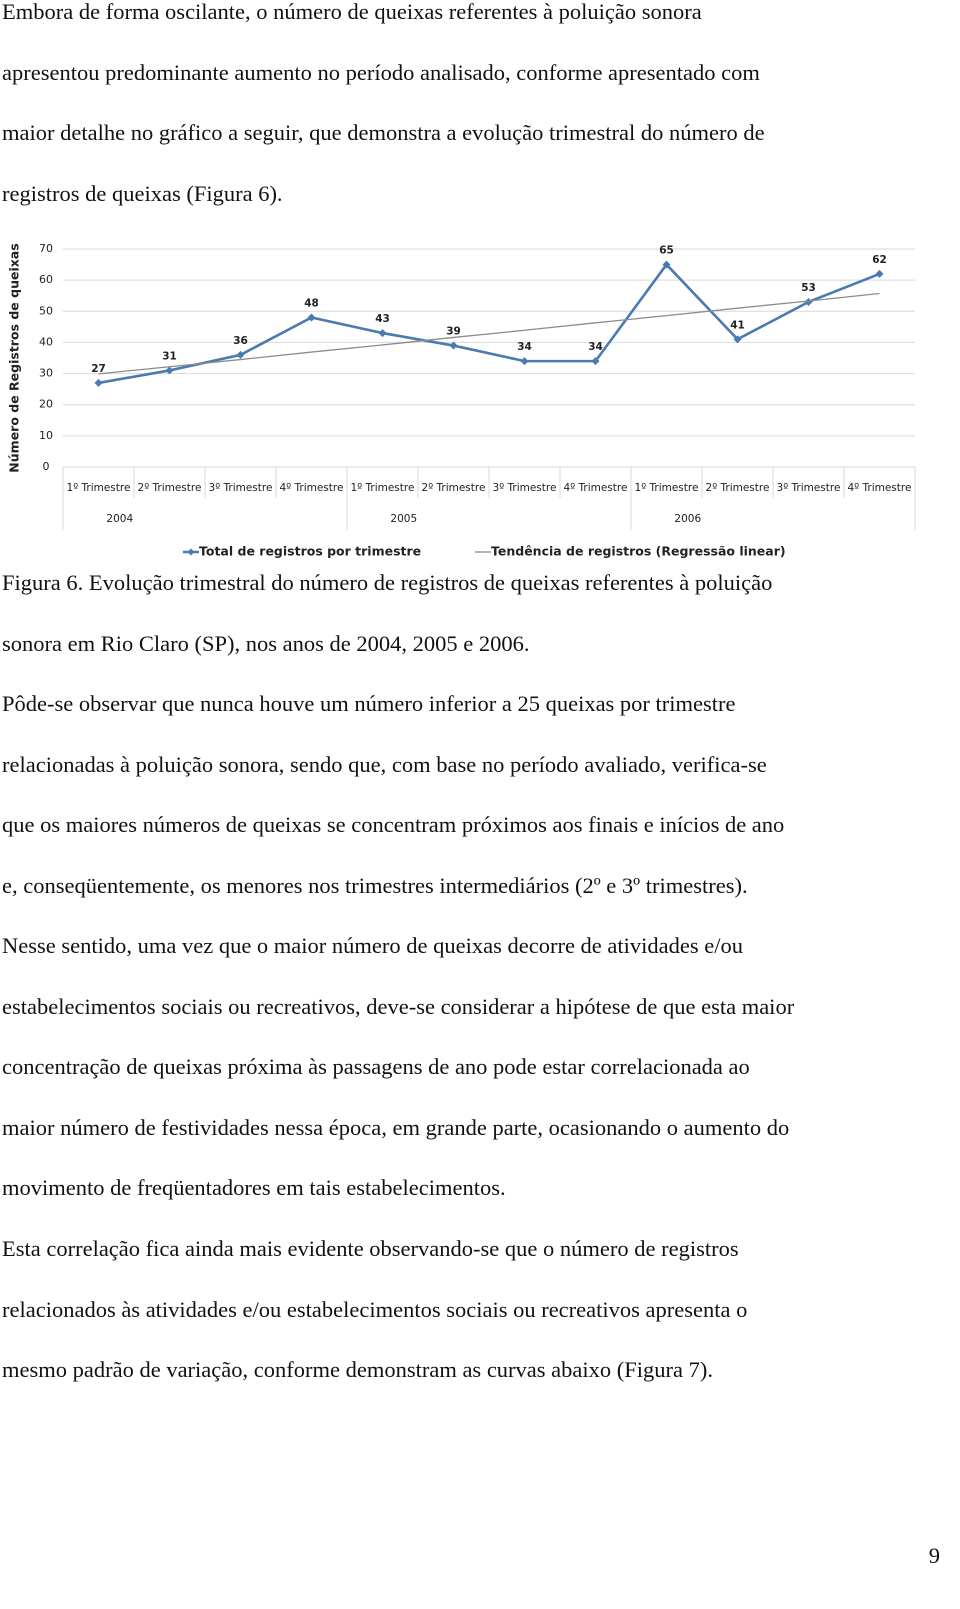 This screenshot has height=1609, width=960. Describe the element at coordinates (666, 251) in the screenshot. I see `data-label: 65` at that location.